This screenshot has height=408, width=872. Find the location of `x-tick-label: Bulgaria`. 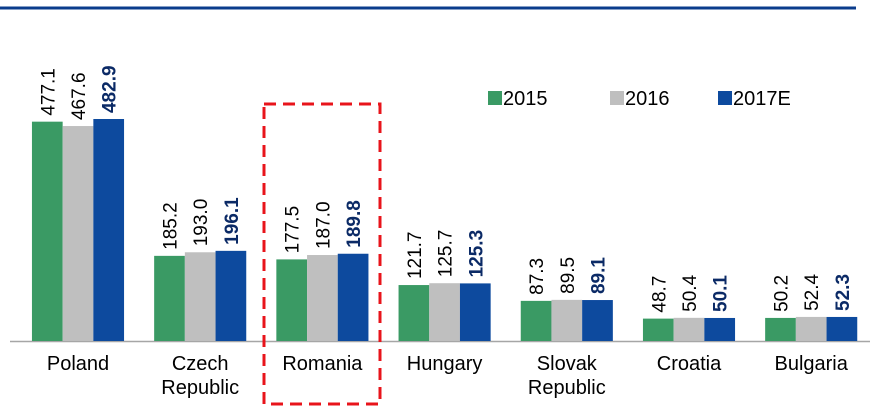

x-tick-label: Bulgaria is located at coordinates (811, 364).